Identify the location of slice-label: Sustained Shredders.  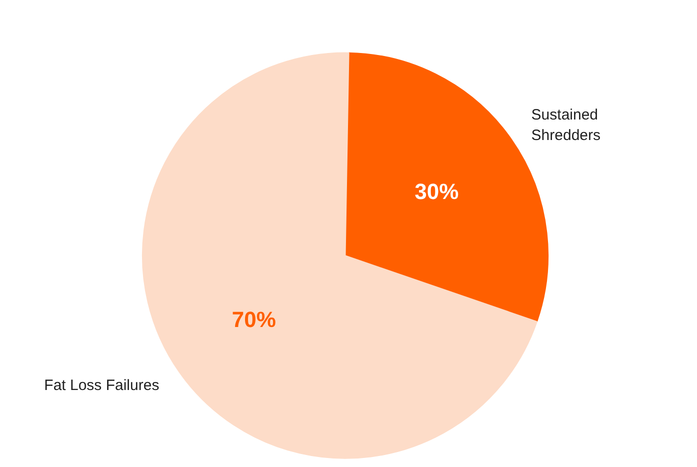
(566, 125).